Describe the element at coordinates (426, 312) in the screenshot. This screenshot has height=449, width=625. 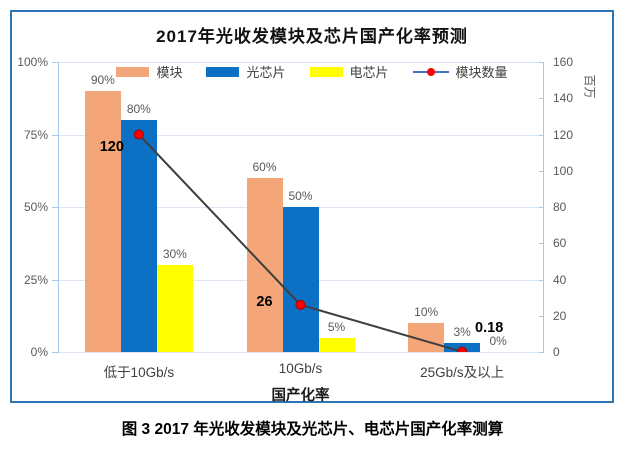
I see `bar-value-label: 10%` at that location.